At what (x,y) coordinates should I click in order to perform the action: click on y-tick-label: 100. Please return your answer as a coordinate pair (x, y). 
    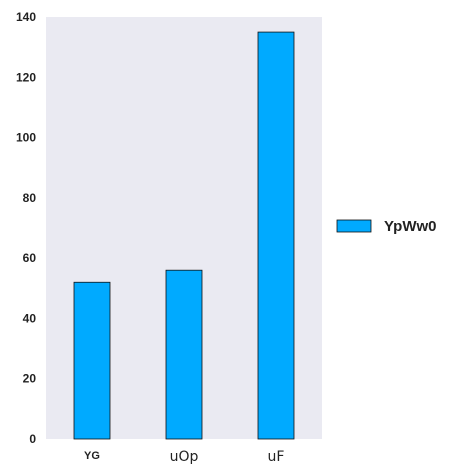
    Looking at the image, I should click on (26, 138).